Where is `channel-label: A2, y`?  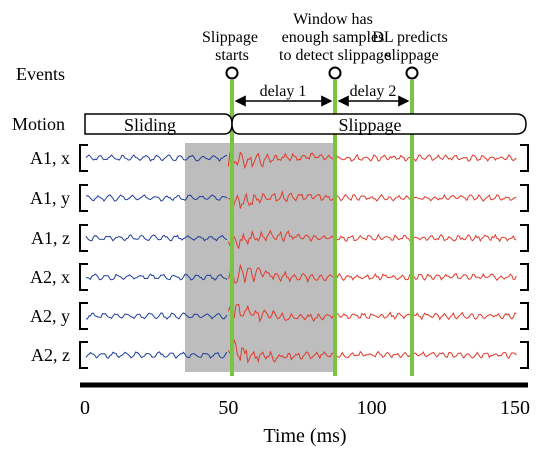
channel-label: A2, y is located at coordinates (50, 316).